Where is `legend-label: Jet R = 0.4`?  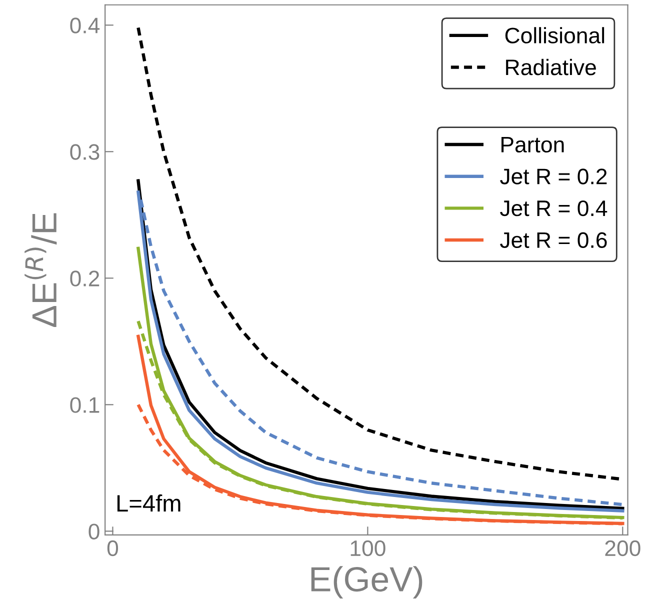
legend-label: Jet R = 0.4 is located at coordinates (554, 208).